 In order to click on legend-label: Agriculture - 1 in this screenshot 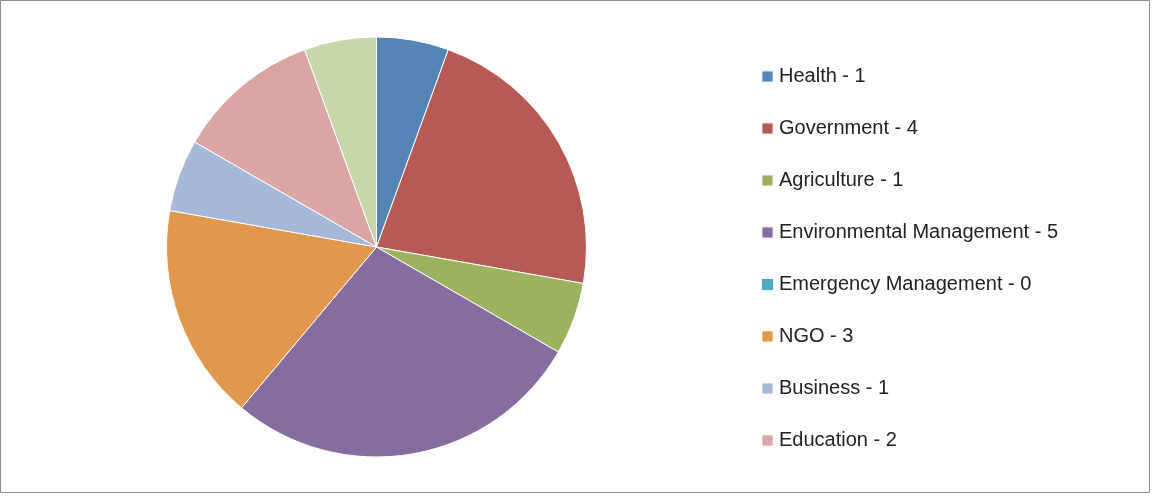, I will do `click(841, 179)`.